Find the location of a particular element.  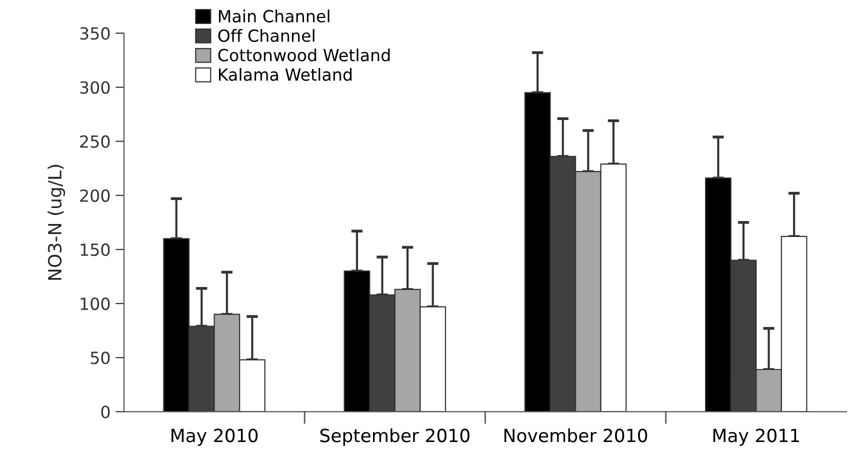

x-tick-label: May 2011 is located at coordinates (756, 437).